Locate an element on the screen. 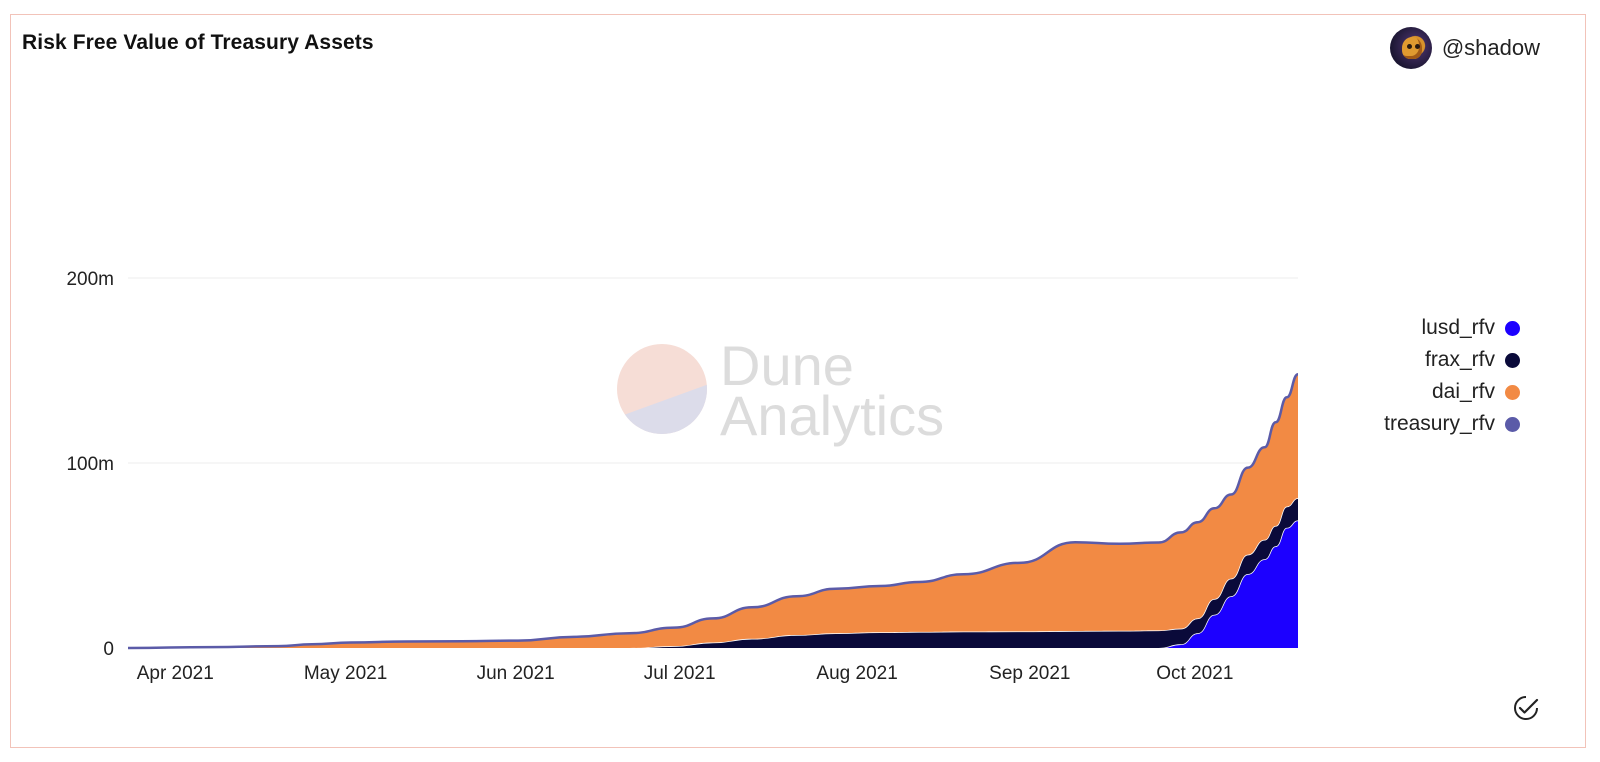 The height and width of the screenshot is (762, 1600). legend: lusd_rfv frax_rfv dai_rfv treasury_rfv is located at coordinates (1452, 376).